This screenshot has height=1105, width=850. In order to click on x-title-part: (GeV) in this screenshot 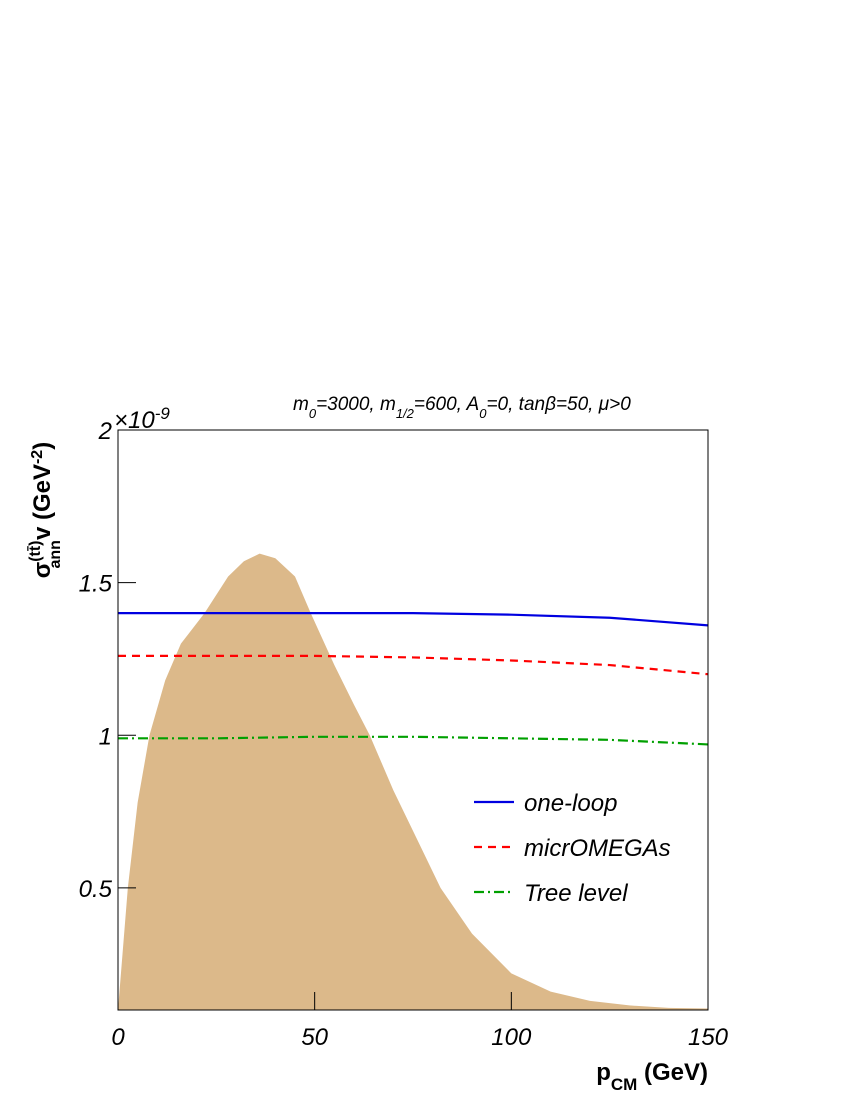, I will do `click(672, 1072)`.